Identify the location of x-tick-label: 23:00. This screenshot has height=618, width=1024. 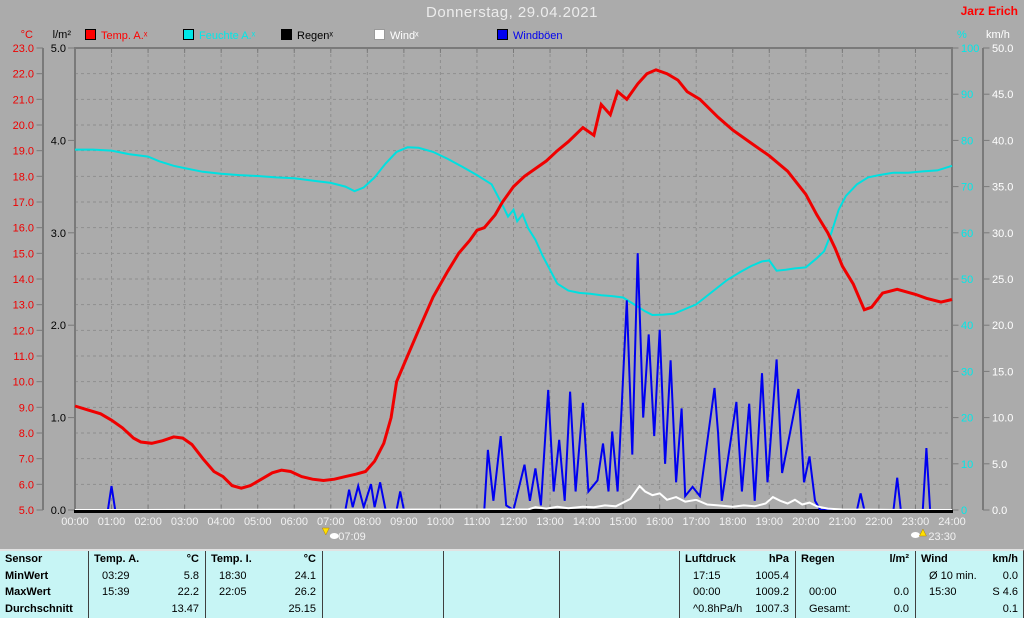
(916, 522).